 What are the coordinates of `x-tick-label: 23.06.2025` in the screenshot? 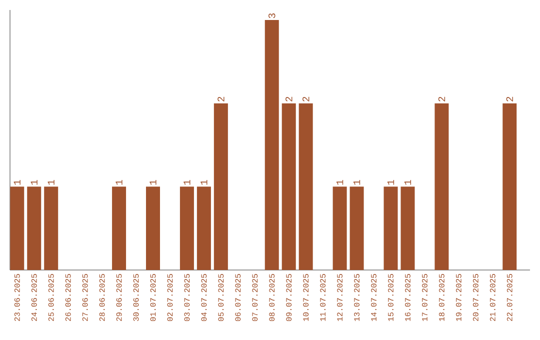 It's located at (17, 297).